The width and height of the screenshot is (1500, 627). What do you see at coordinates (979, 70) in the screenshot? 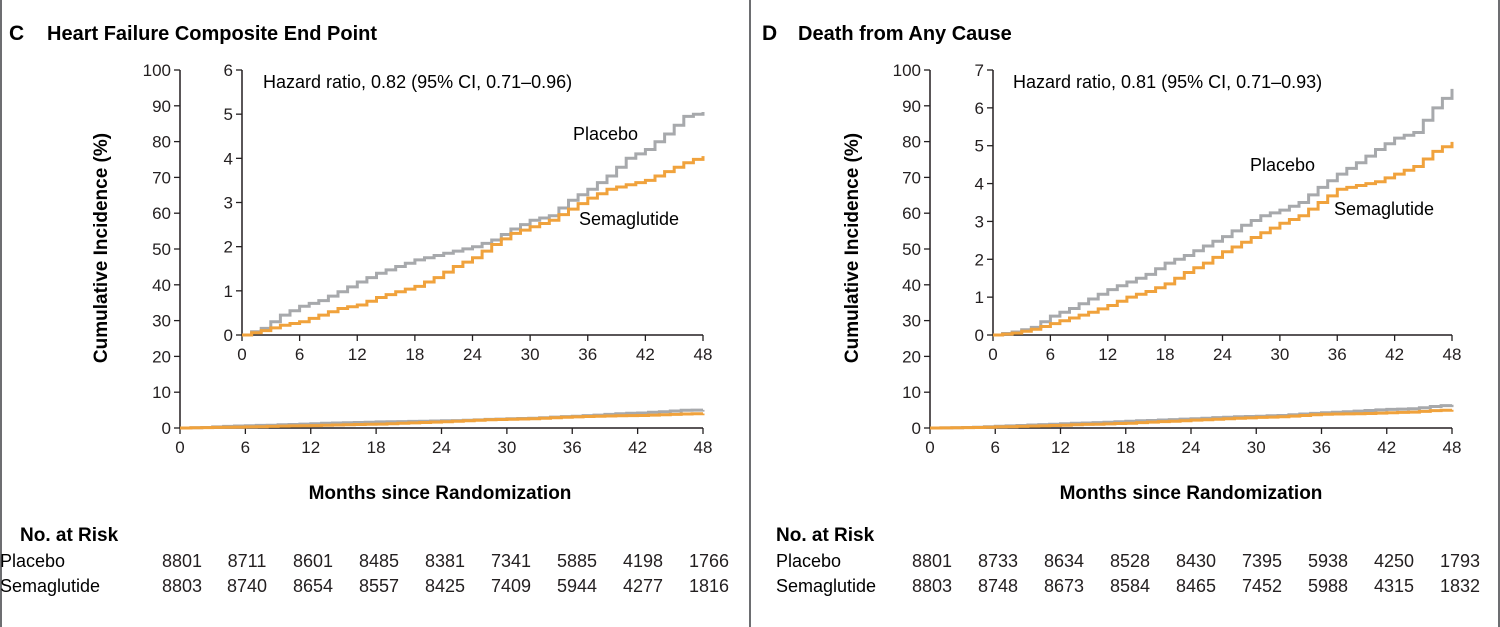
I see `panel-d-inset-y-tick-label: 7` at bounding box center [979, 70].